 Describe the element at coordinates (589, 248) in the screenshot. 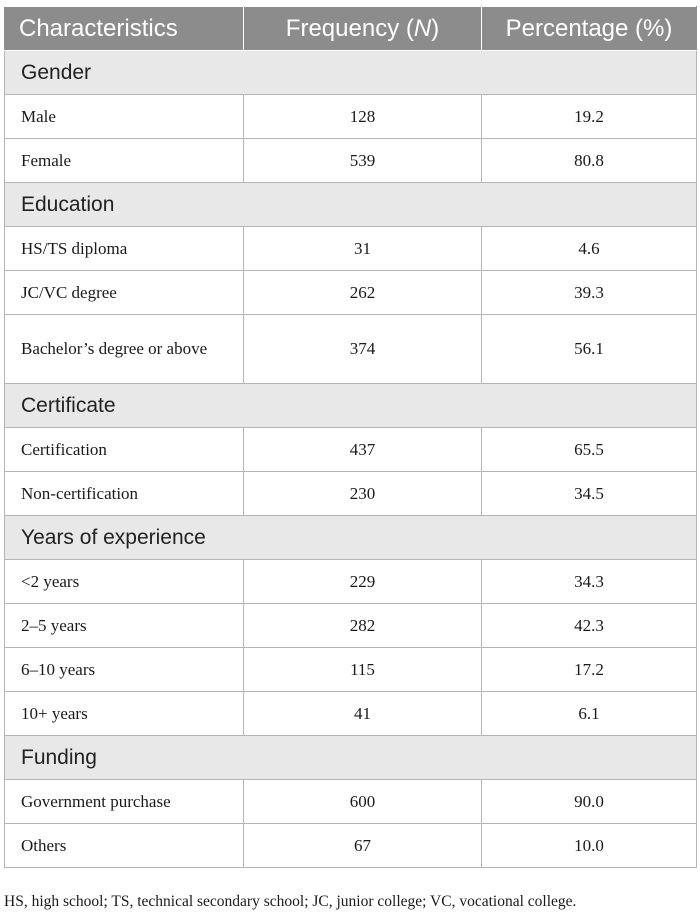

I see `row-percentage: 4.6` at that location.